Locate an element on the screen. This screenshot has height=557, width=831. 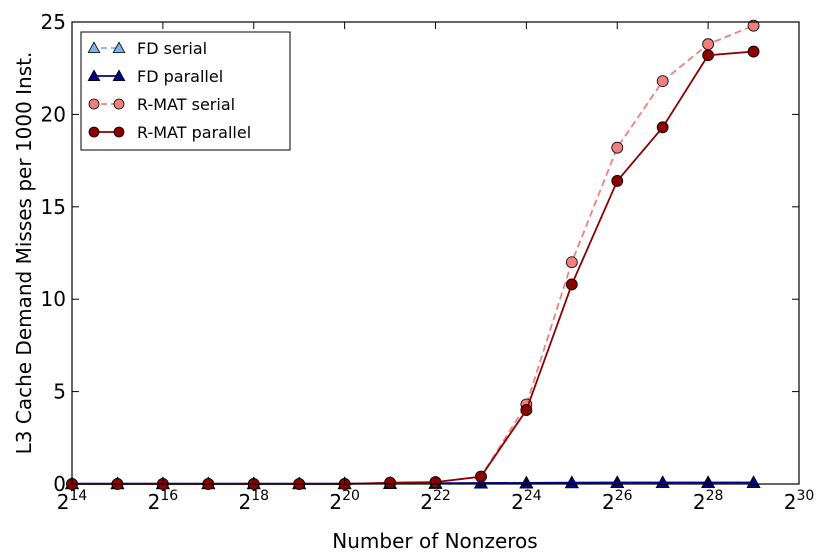
x-tick-label: 224 is located at coordinates (526, 501).